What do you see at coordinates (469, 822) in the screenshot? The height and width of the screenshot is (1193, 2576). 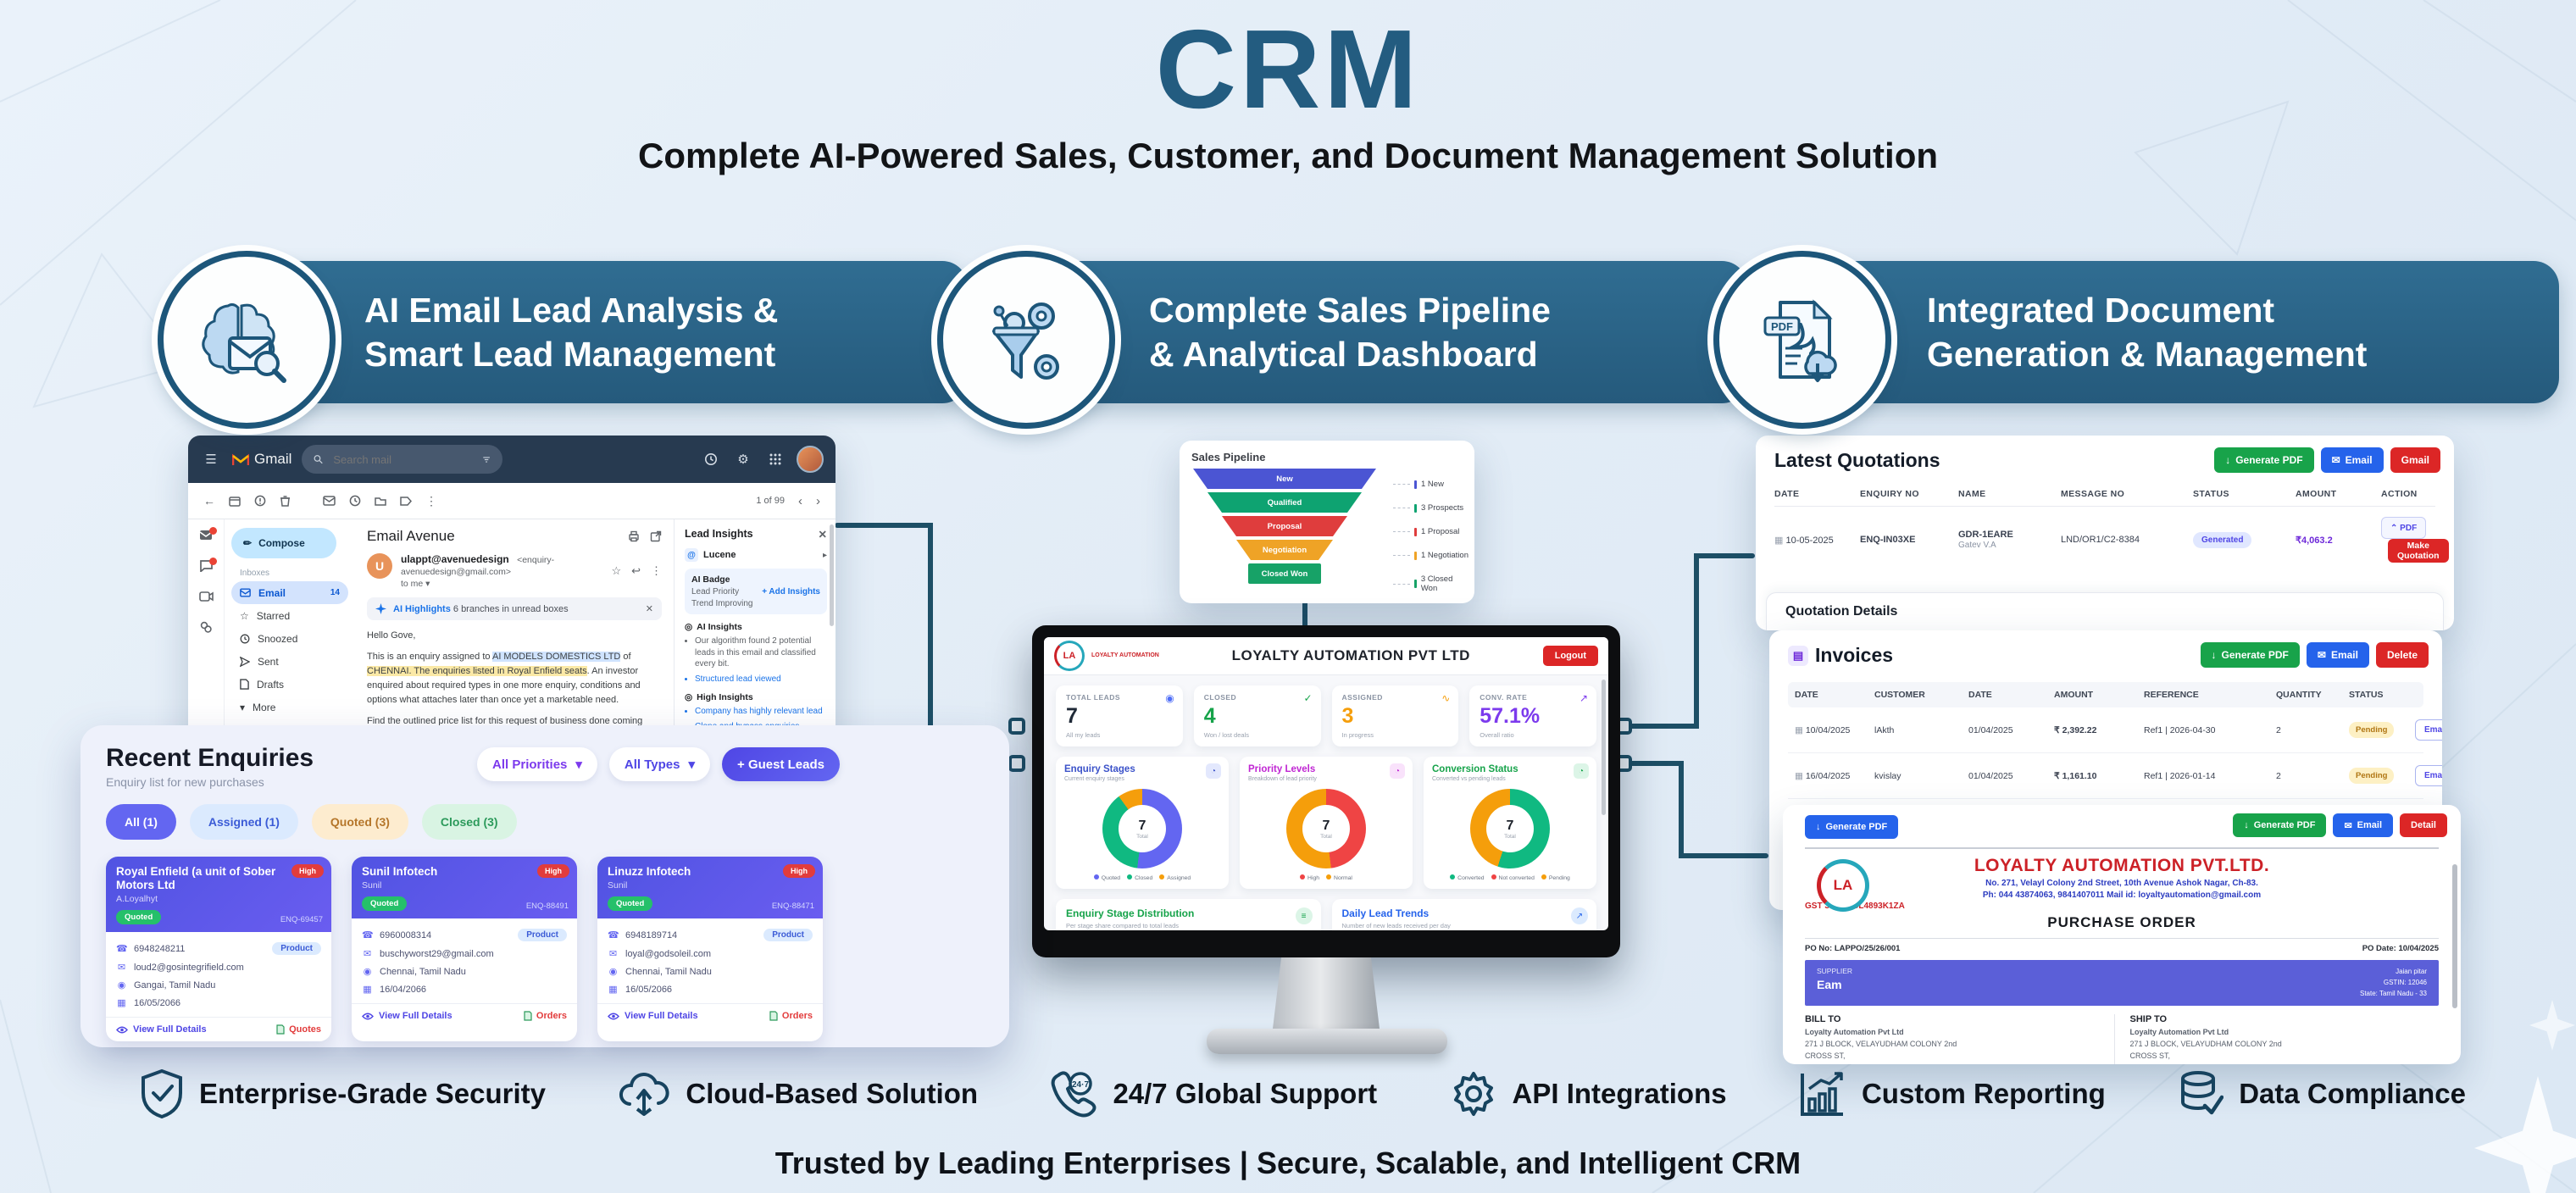 I see `filter-closed: Closed (3)` at bounding box center [469, 822].